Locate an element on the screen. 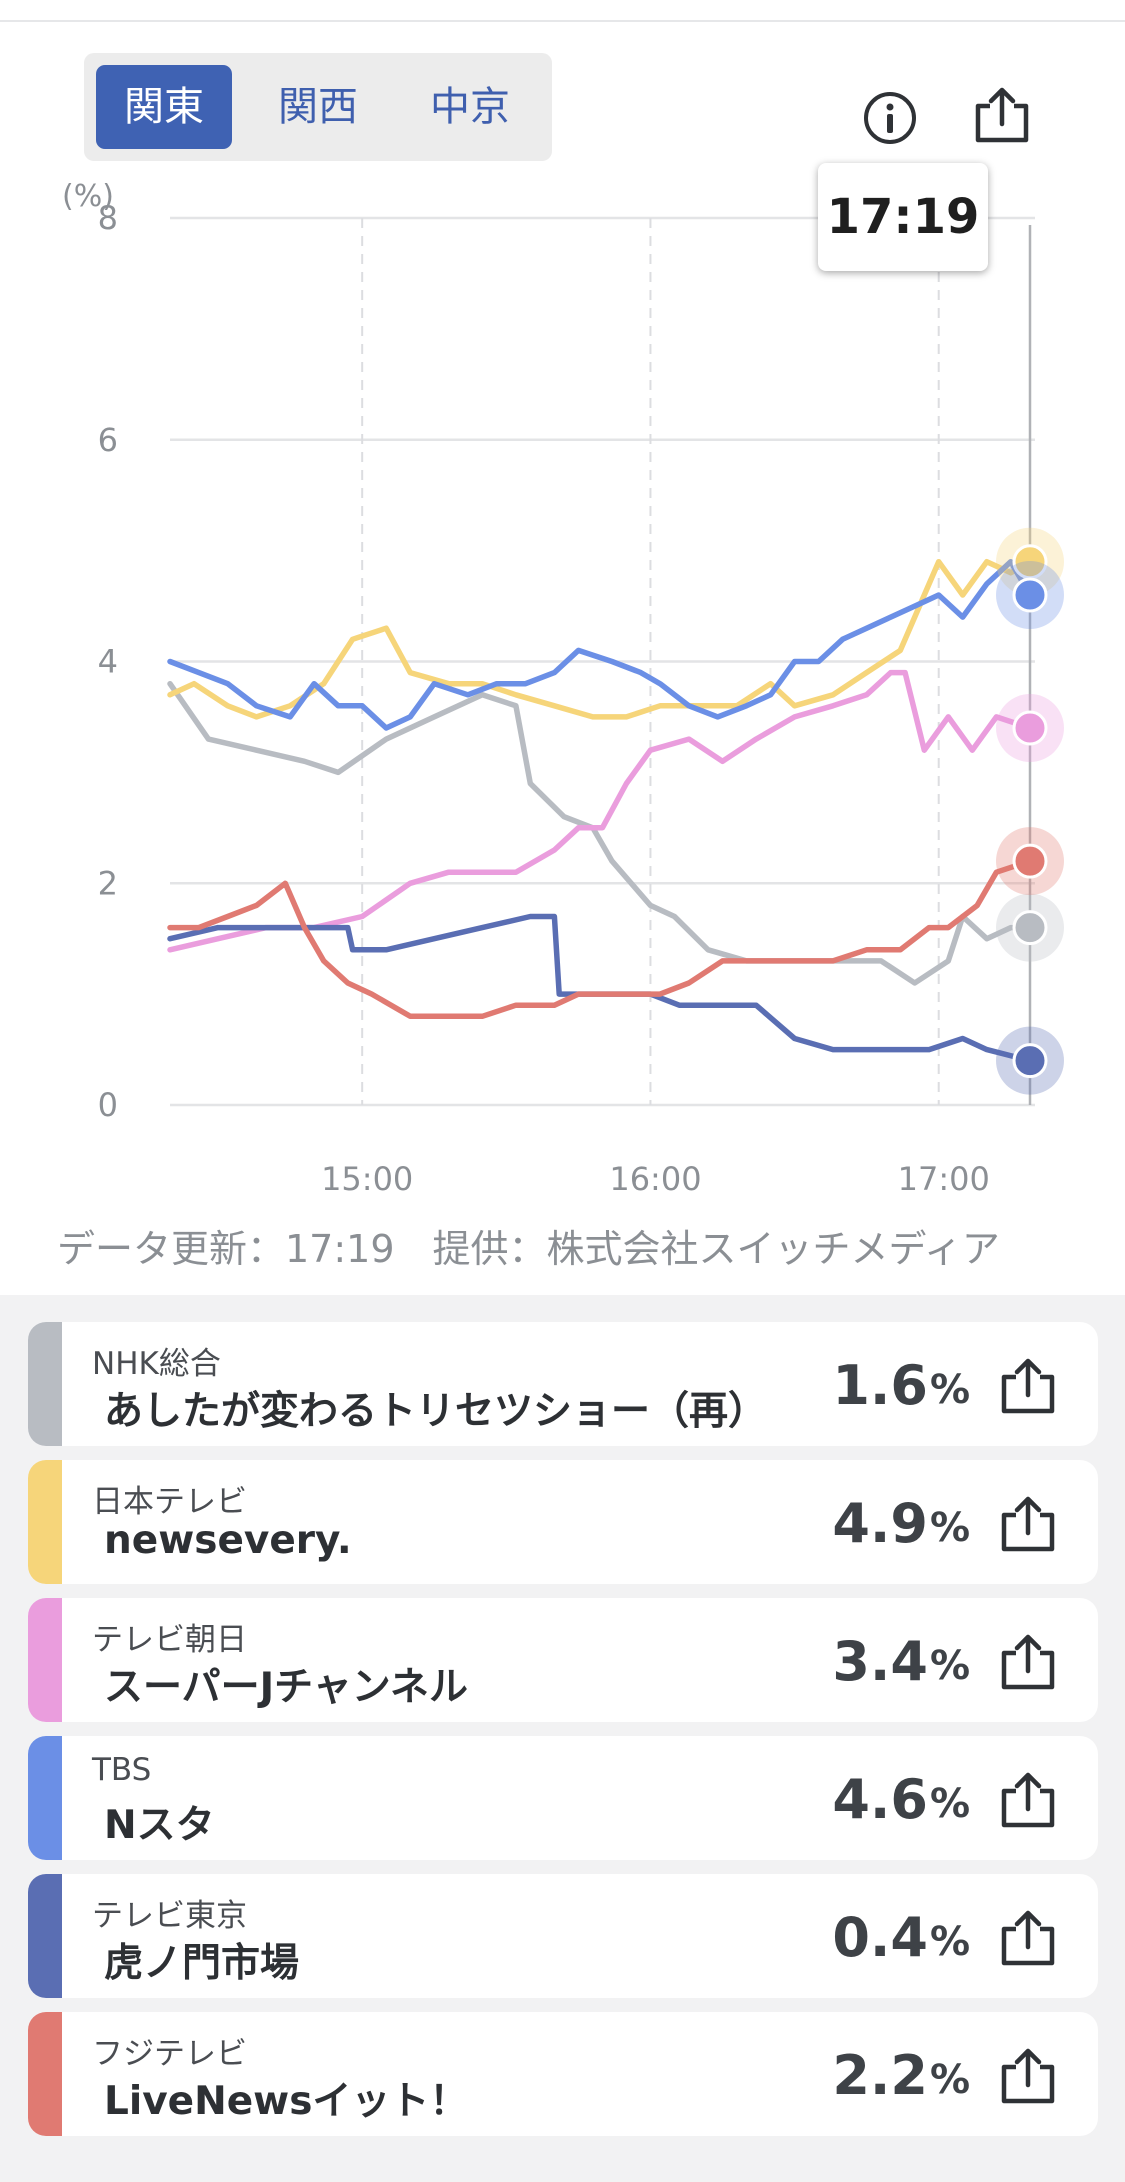 The height and width of the screenshot is (2182, 1125). channel-name: TBS is located at coordinates (122, 1770).